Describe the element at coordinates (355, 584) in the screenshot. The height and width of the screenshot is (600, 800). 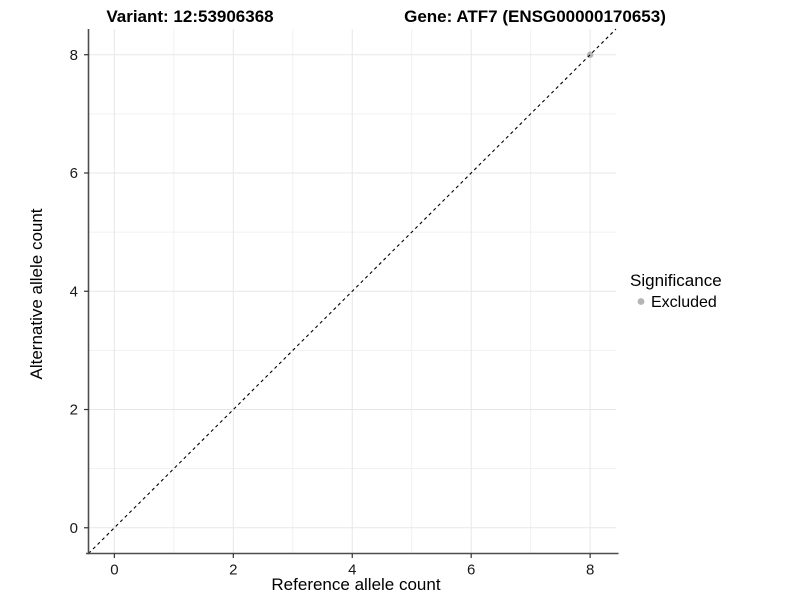
I see `x-axis-title: Reference allele count` at that location.